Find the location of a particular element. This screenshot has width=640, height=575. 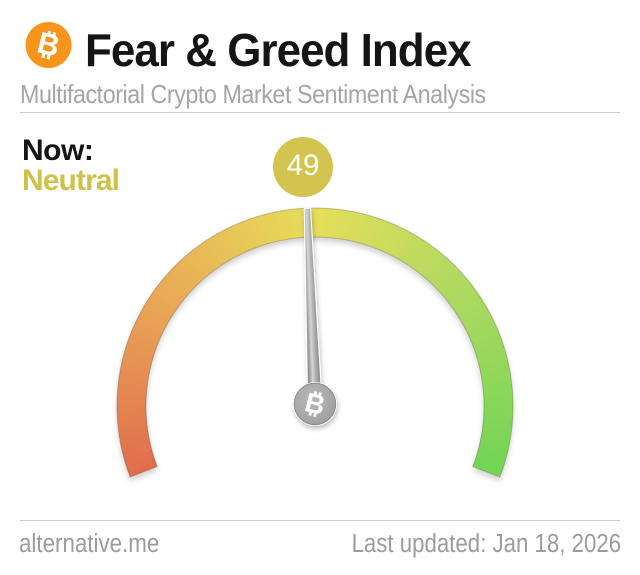

svg-text: 49 is located at coordinates (303, 165).